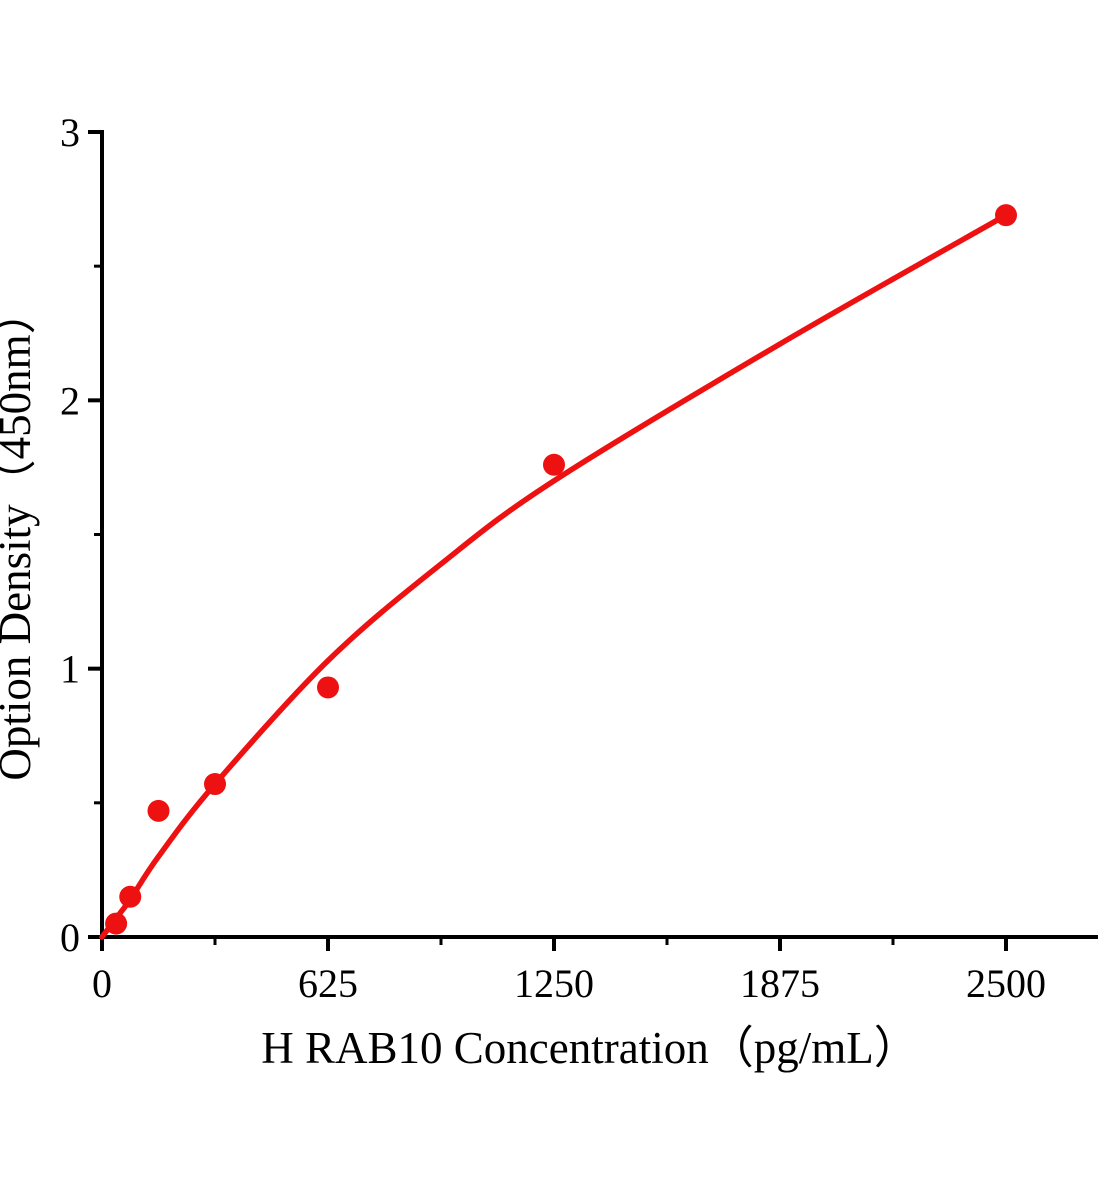  I want to click on y-tick-label: 1, so click(70, 669).